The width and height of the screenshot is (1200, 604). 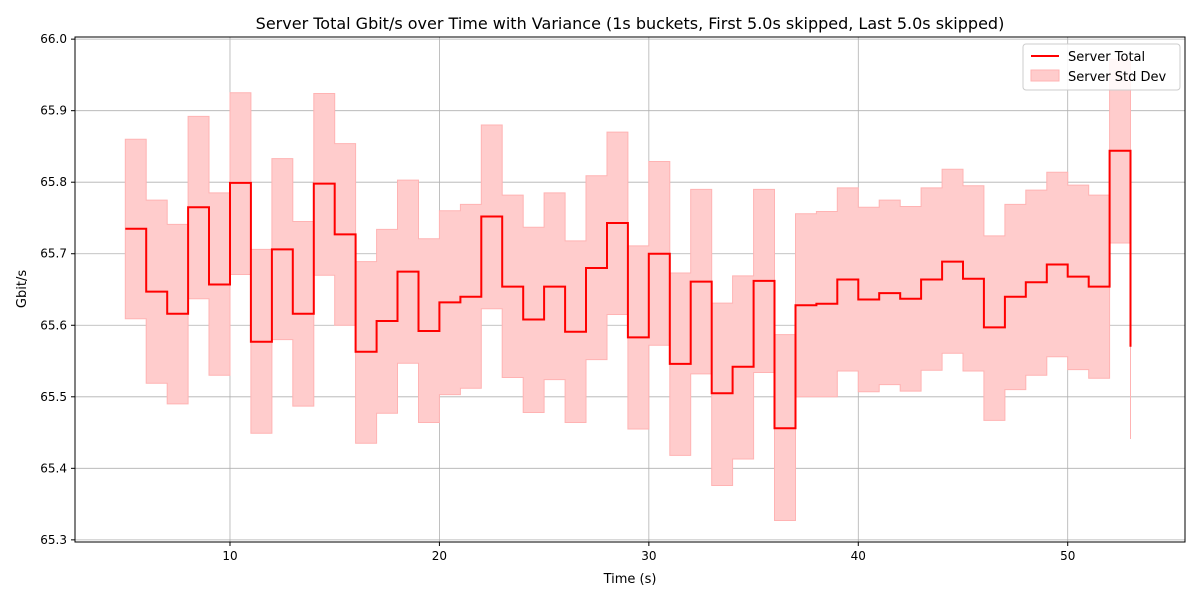 I want to click on y-tick-label: 65.6, so click(x=53, y=325).